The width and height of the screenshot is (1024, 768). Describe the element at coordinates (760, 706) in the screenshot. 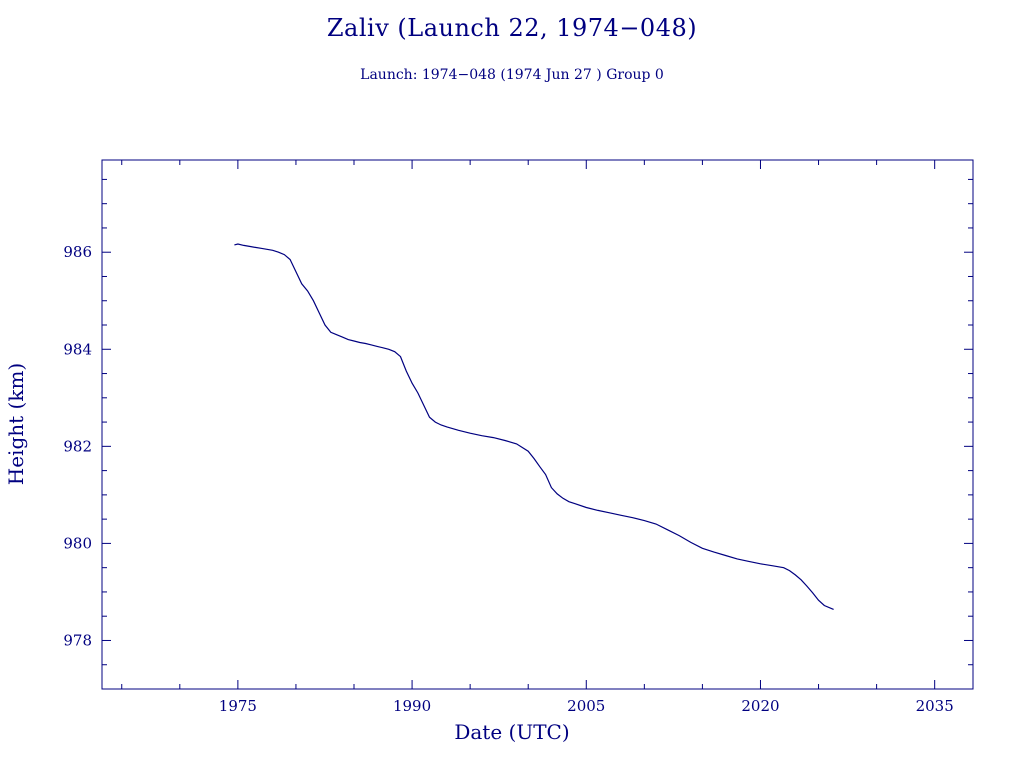

I see `x-tick-label: 2020` at that location.